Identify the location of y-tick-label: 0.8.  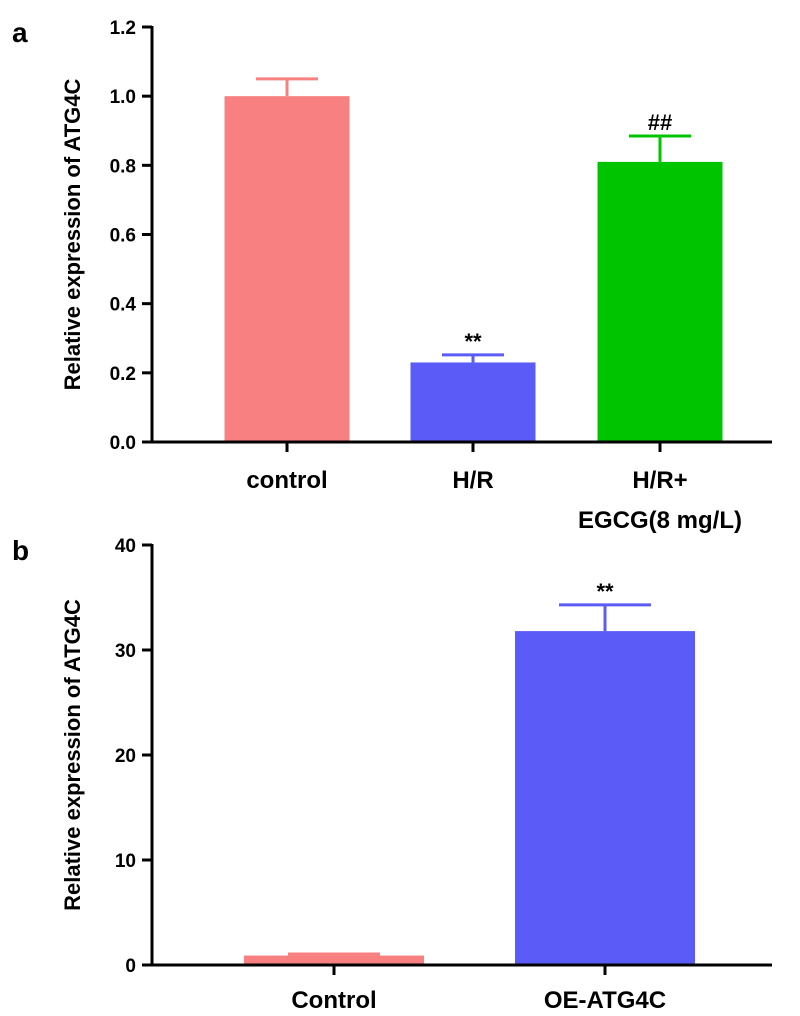
(123, 166).